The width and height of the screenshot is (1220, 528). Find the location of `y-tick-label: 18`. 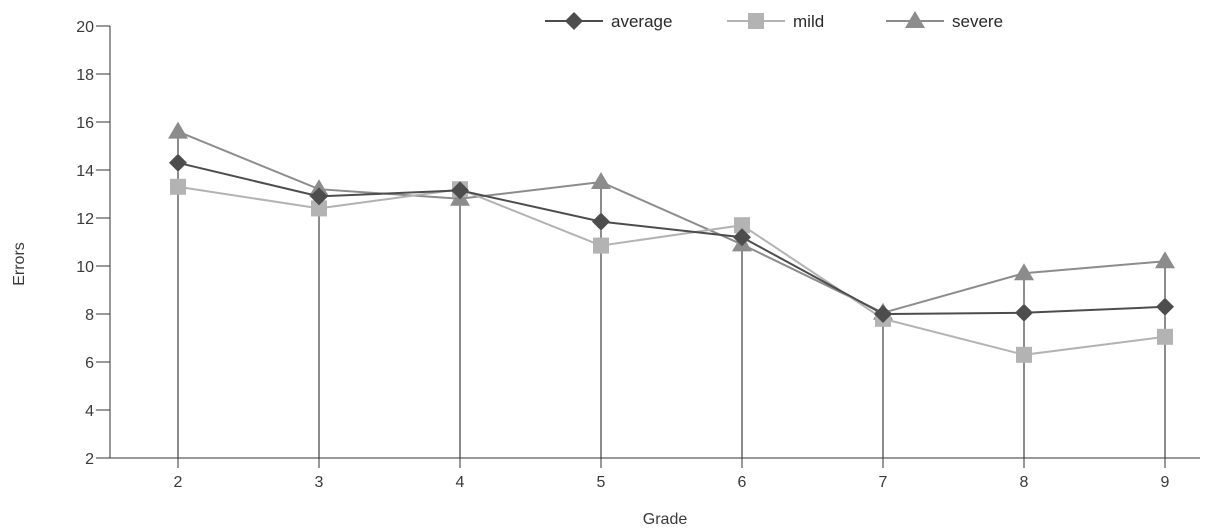

y-tick-label: 18 is located at coordinates (85, 75).